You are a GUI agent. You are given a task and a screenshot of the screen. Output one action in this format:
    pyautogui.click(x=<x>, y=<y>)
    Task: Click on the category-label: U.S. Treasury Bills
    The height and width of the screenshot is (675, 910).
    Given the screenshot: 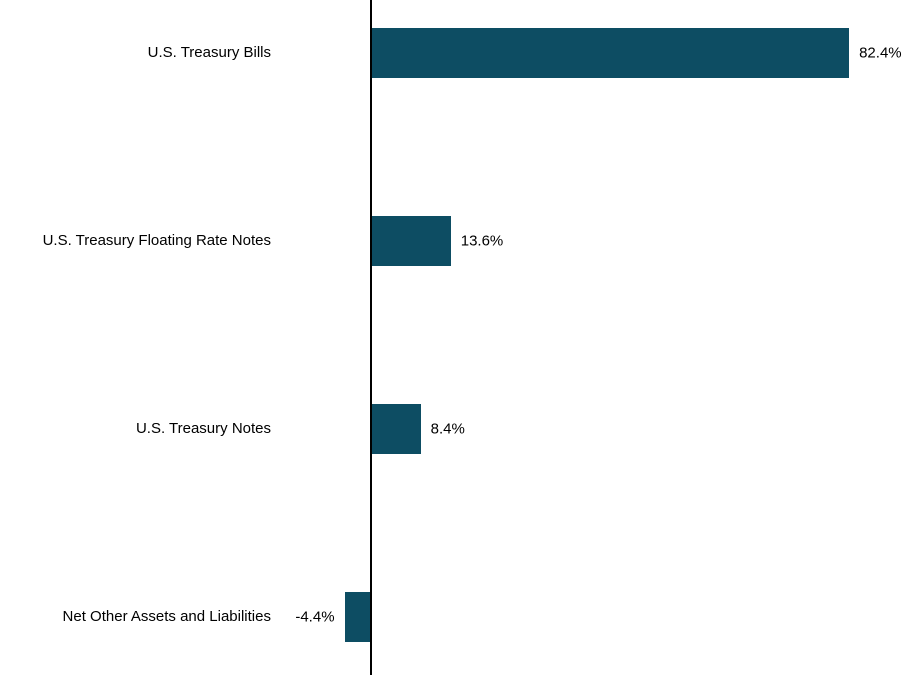 What is the action you would take?
    pyautogui.click(x=209, y=52)
    